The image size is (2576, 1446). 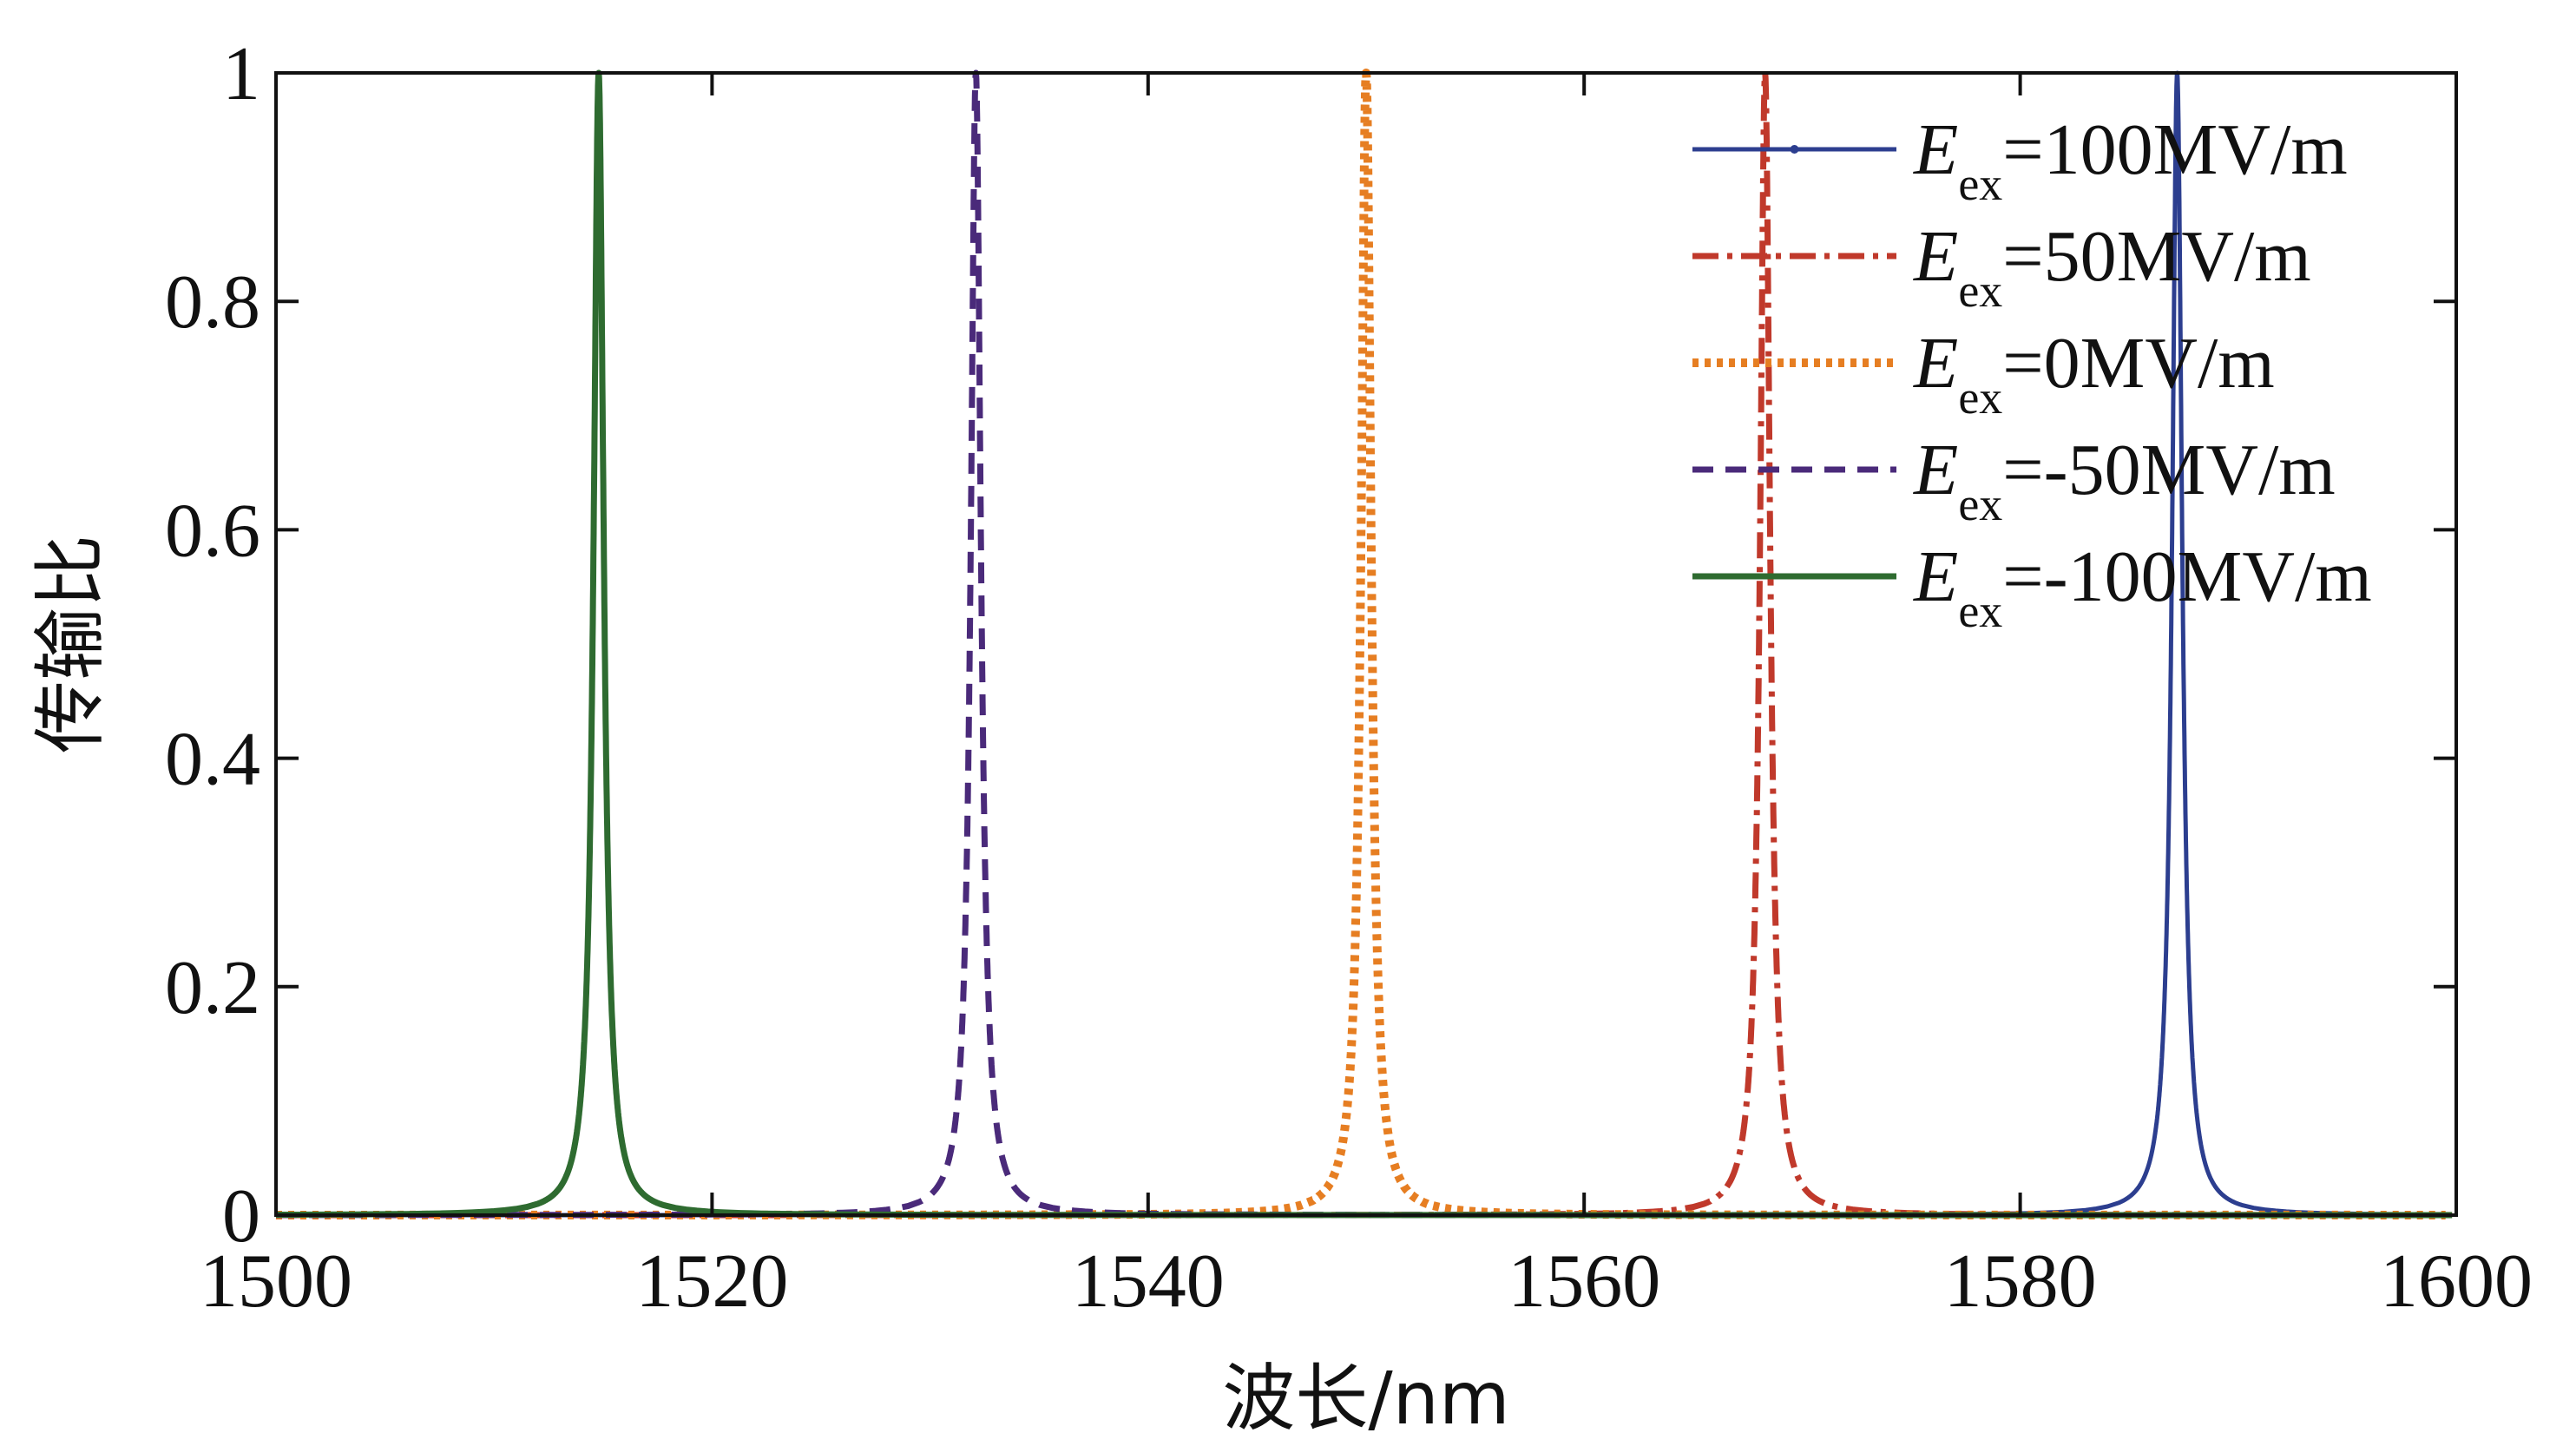 What do you see at coordinates (241, 74) in the screenshot?
I see `y-tick-label: 1` at bounding box center [241, 74].